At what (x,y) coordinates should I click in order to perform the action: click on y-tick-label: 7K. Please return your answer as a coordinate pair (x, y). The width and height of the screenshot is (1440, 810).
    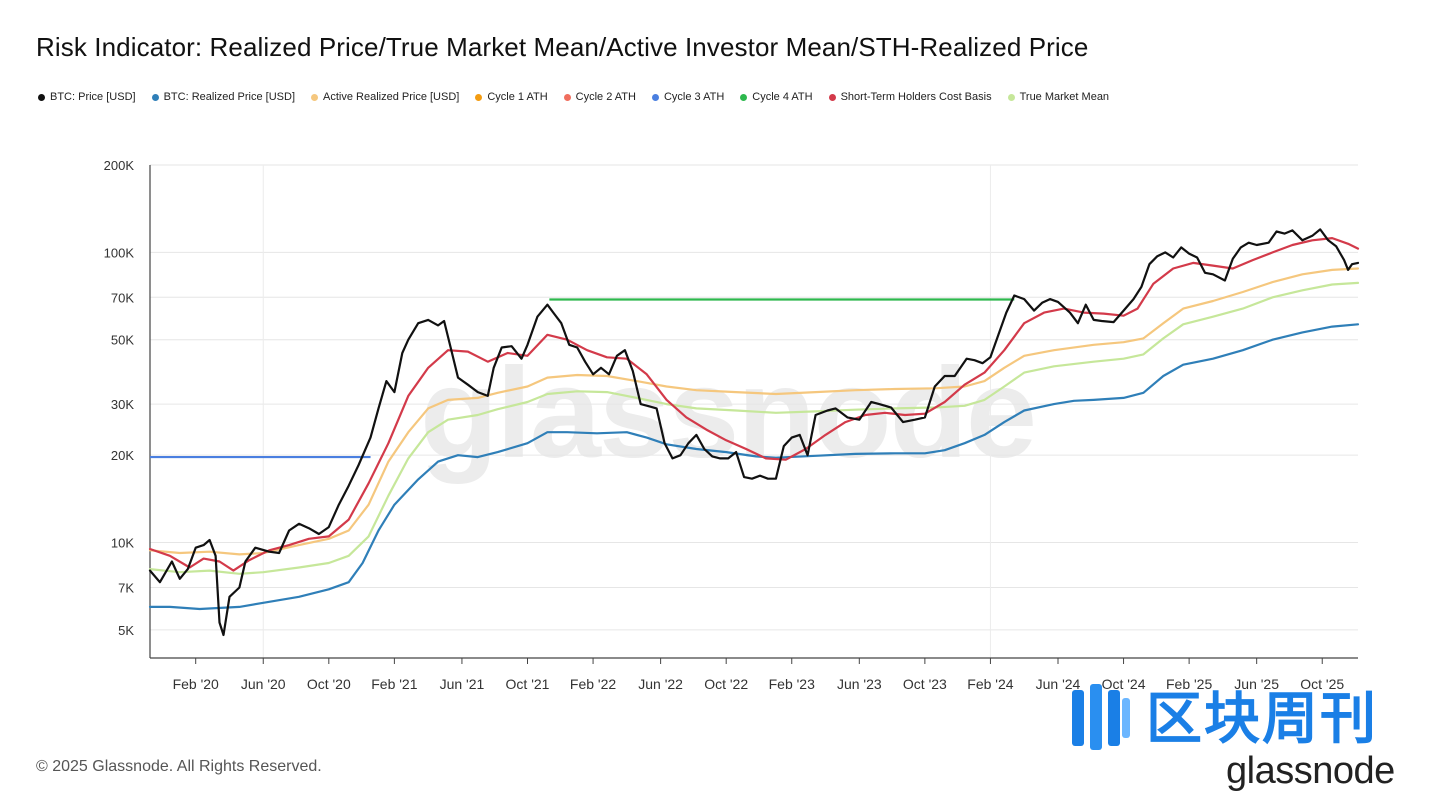
    Looking at the image, I should click on (126, 587).